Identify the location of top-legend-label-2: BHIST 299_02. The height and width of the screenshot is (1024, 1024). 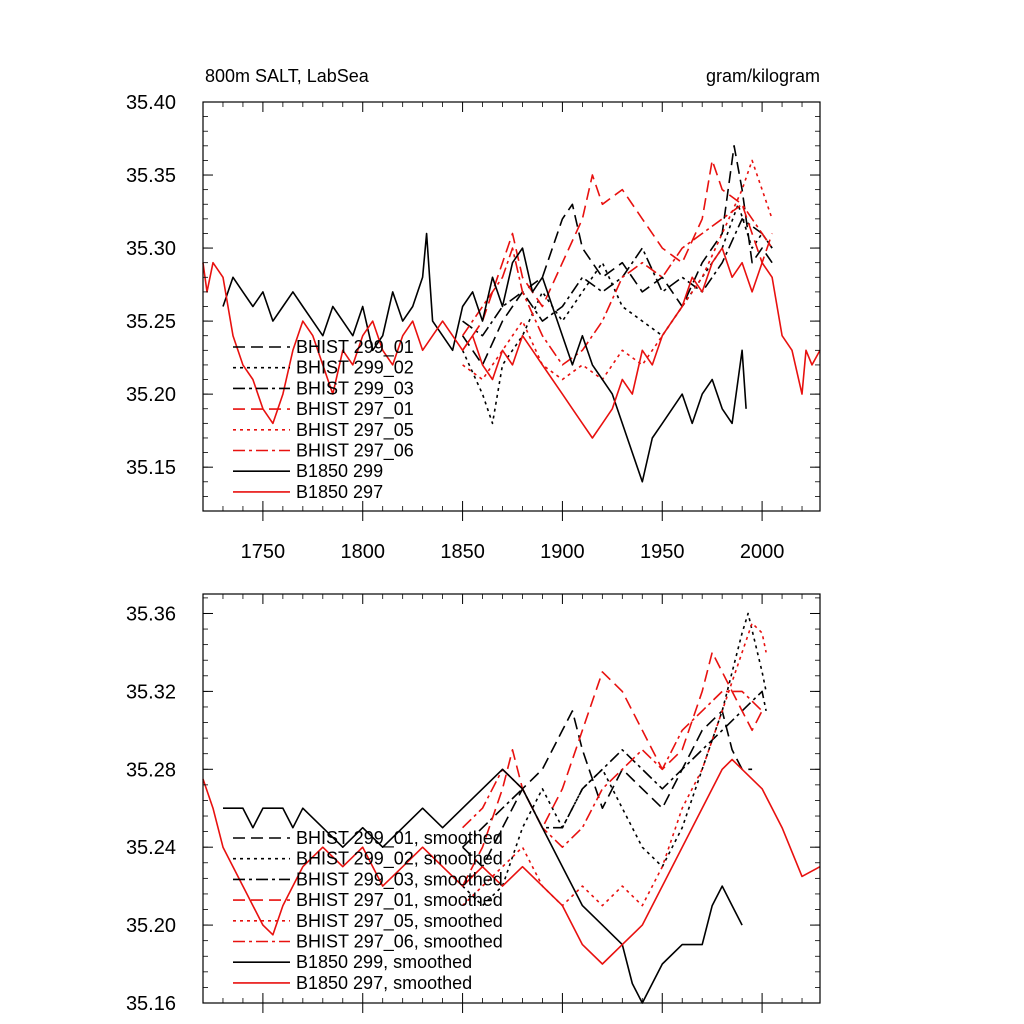
(355, 368).